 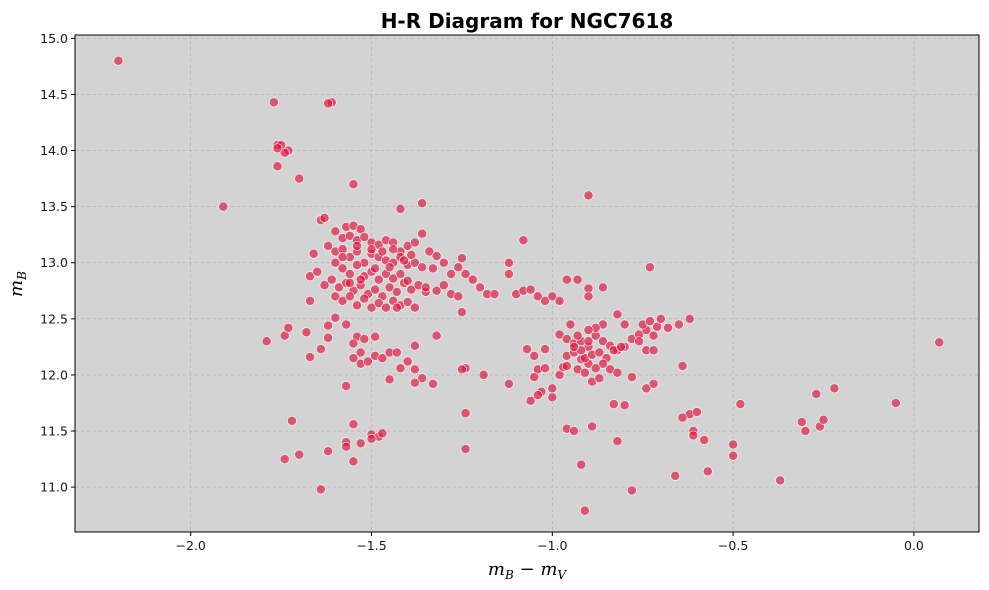 I want to click on y-tick-label: 14.0, so click(x=54, y=150).